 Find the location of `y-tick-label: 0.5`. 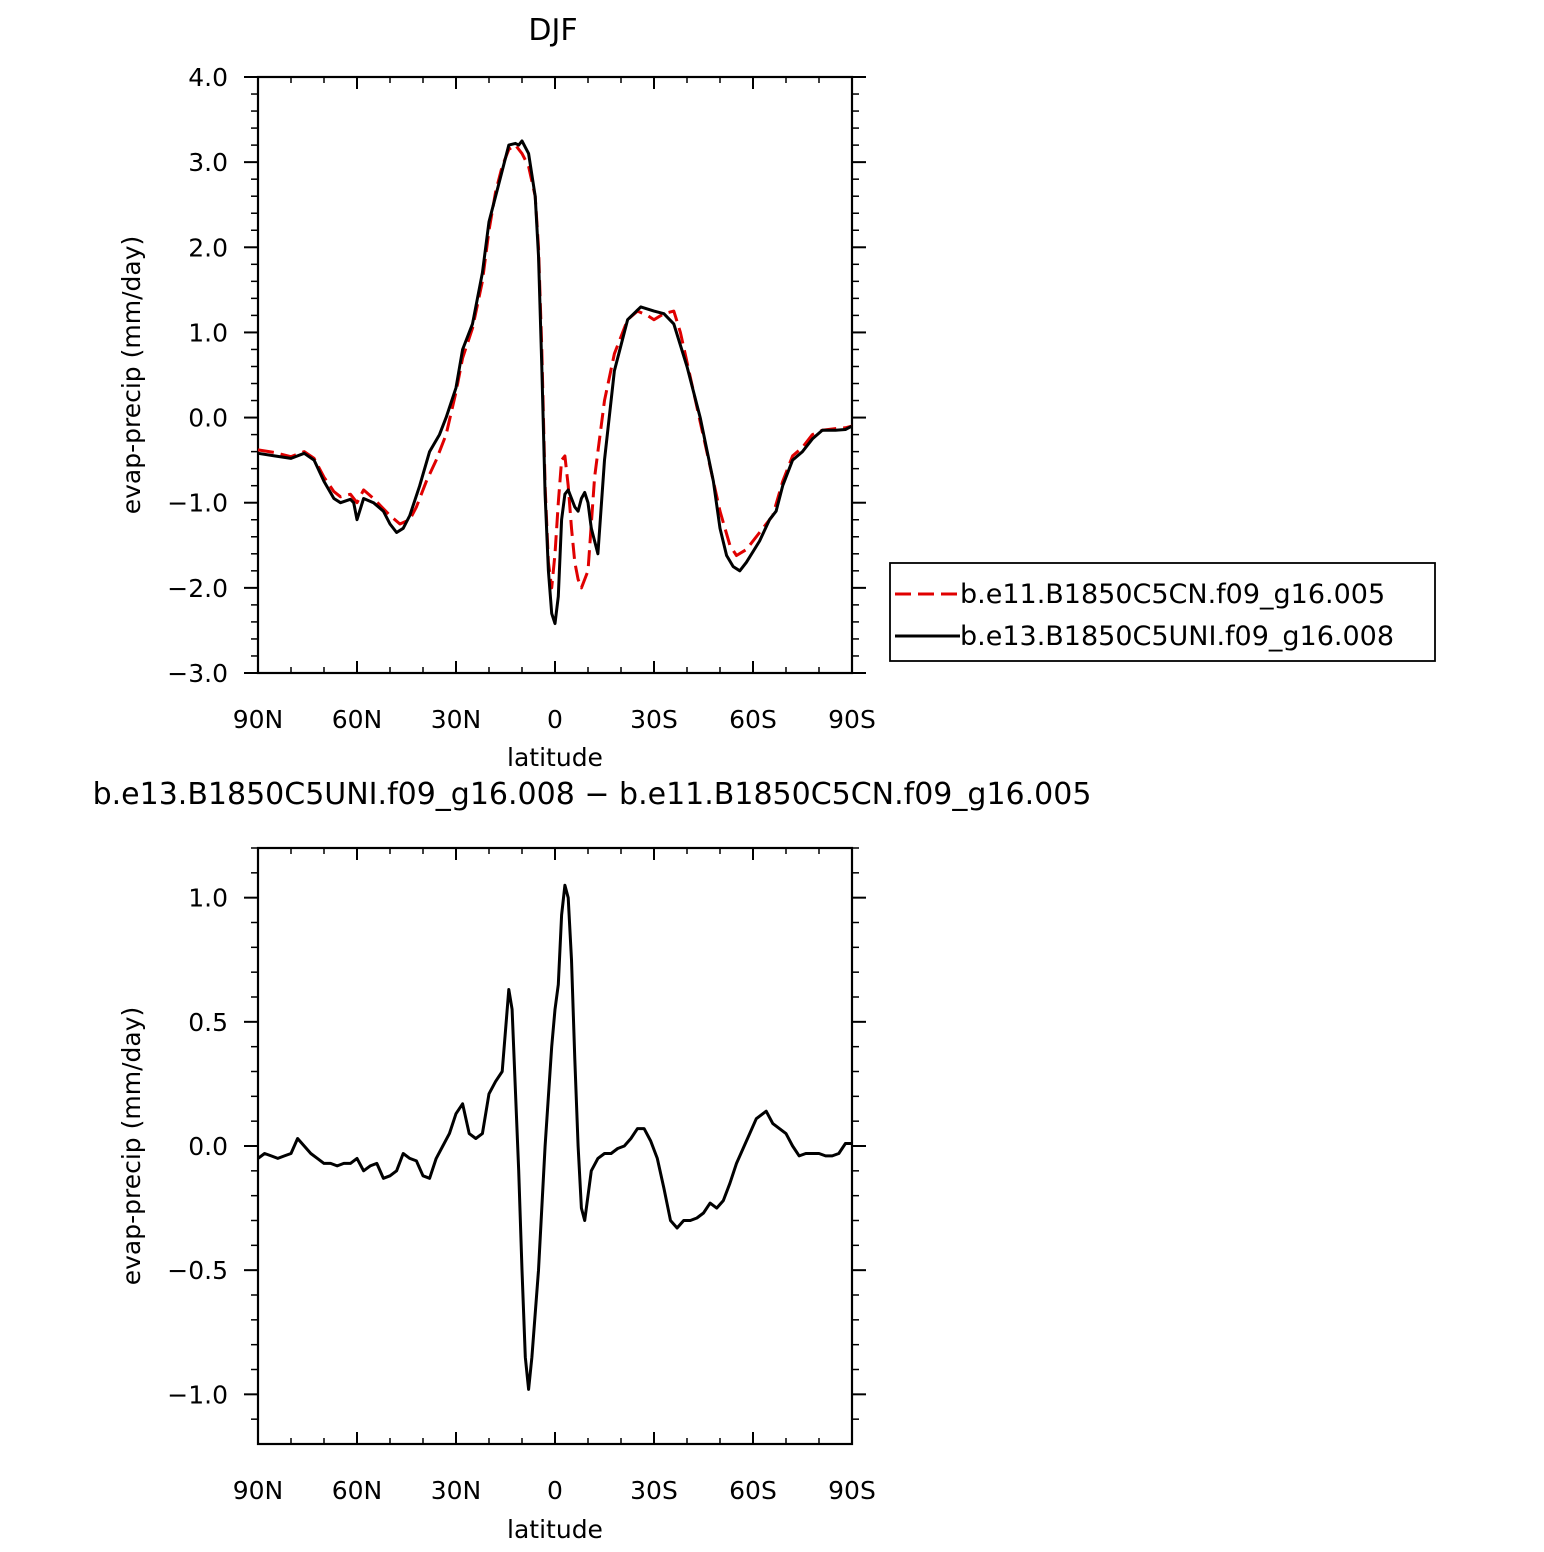

y-tick-label: 0.5 is located at coordinates (208, 1022).